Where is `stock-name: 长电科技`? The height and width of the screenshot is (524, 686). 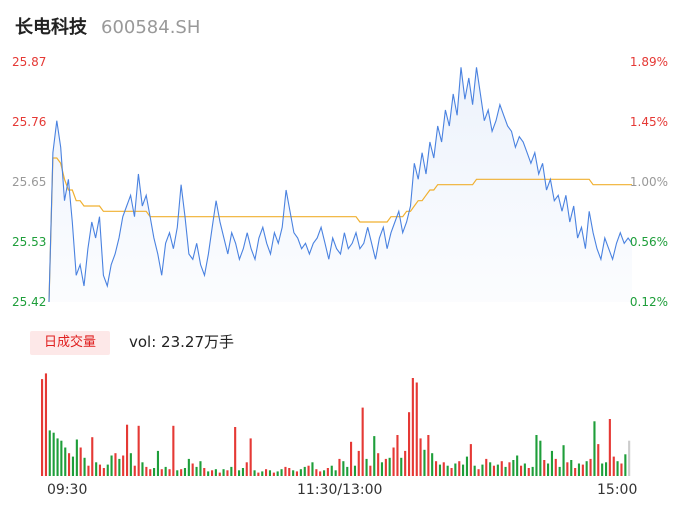
stock-name: 长电科技 is located at coordinates (51, 27).